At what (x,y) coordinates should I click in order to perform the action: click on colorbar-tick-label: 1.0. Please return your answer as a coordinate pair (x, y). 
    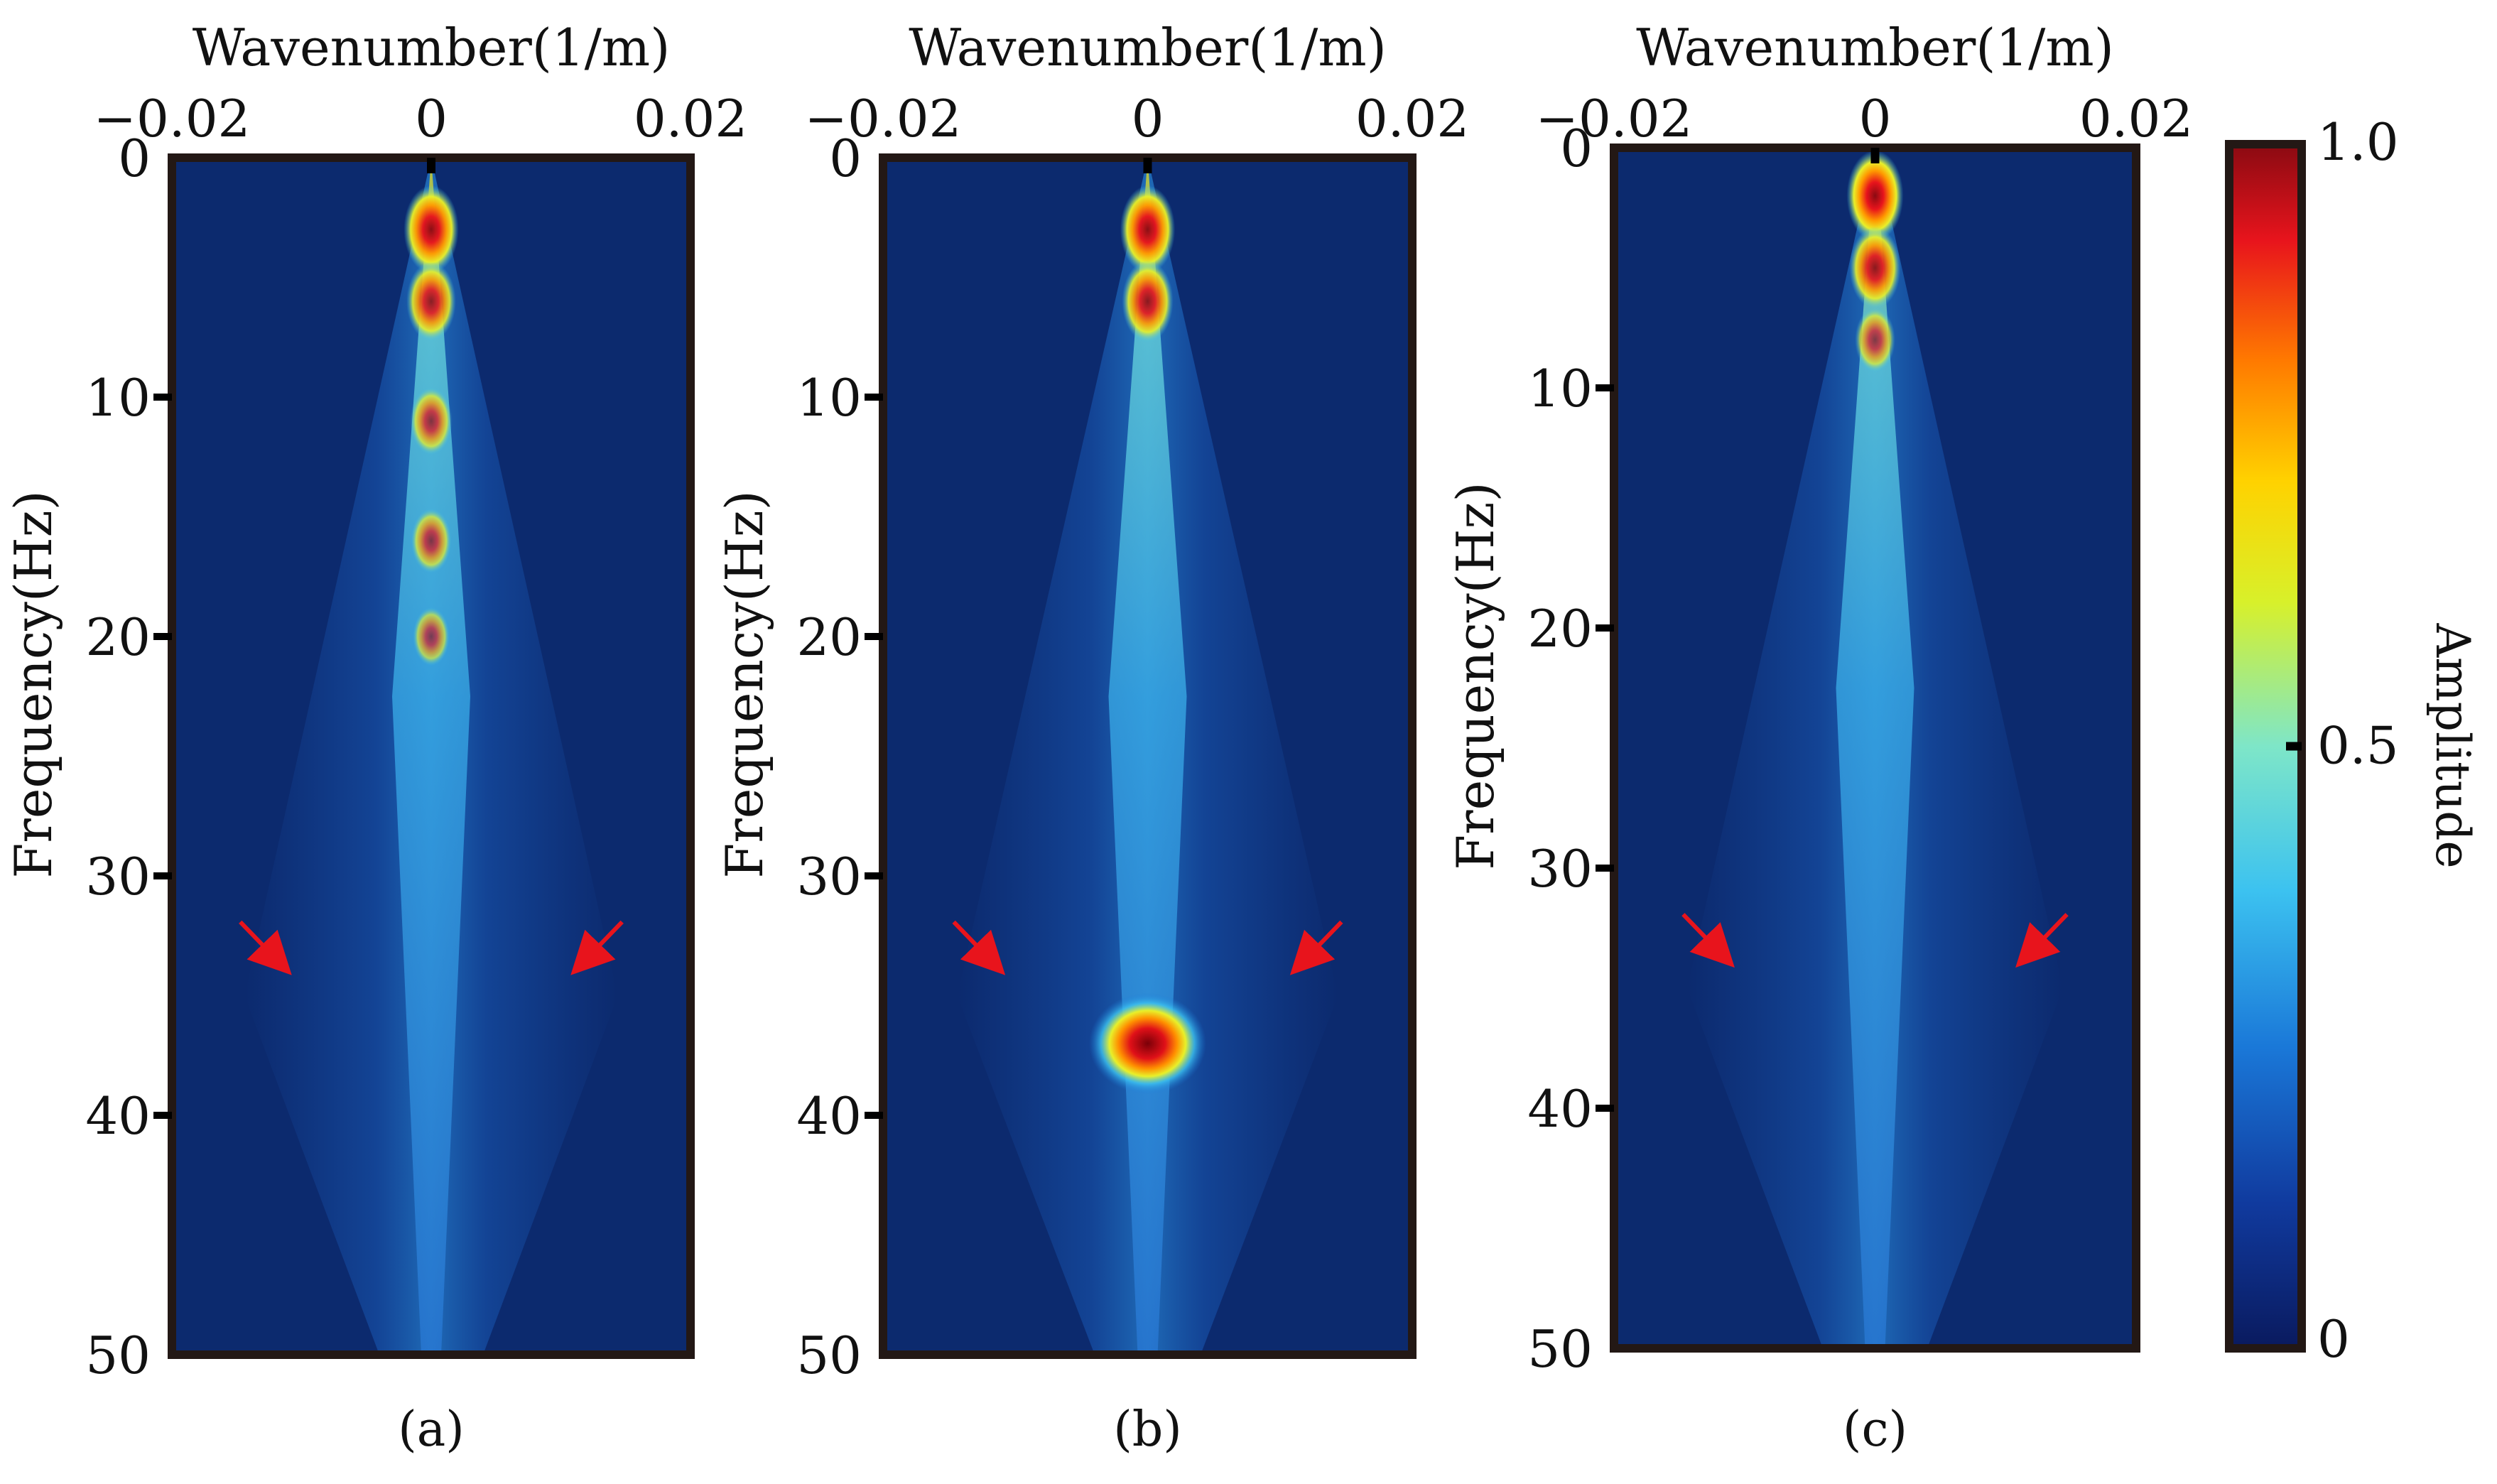
    Looking at the image, I should click on (2358, 142).